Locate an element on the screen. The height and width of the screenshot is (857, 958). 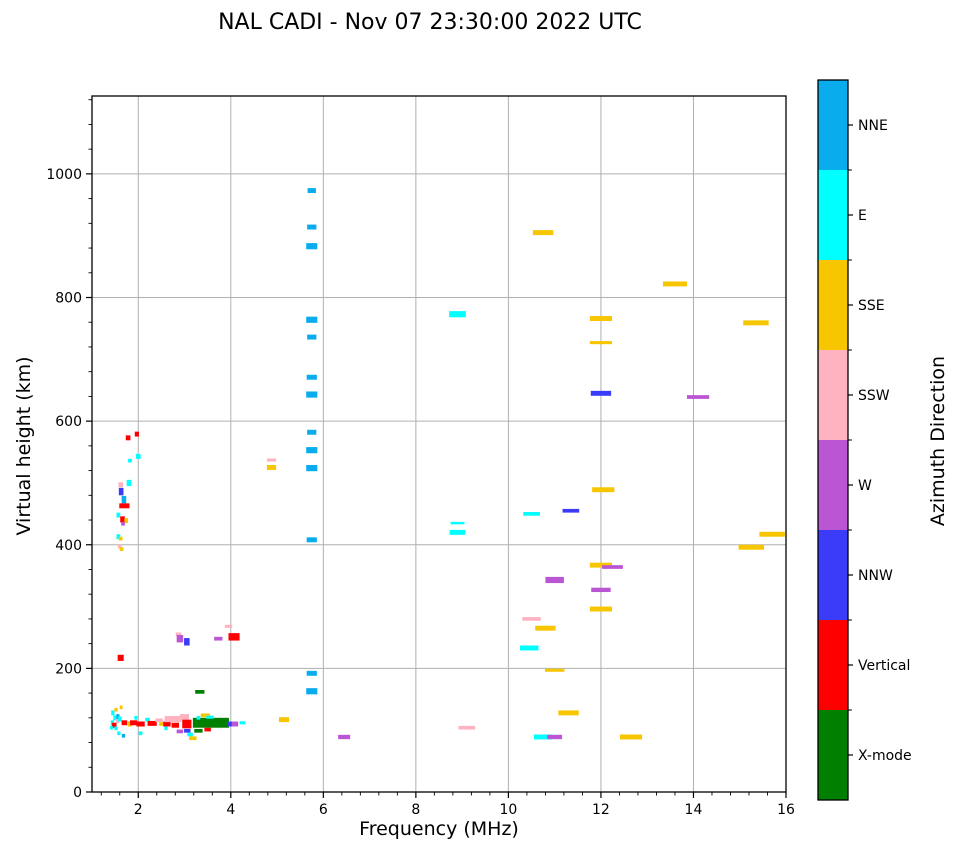
y-tick-label: 400 is located at coordinates (68, 546).